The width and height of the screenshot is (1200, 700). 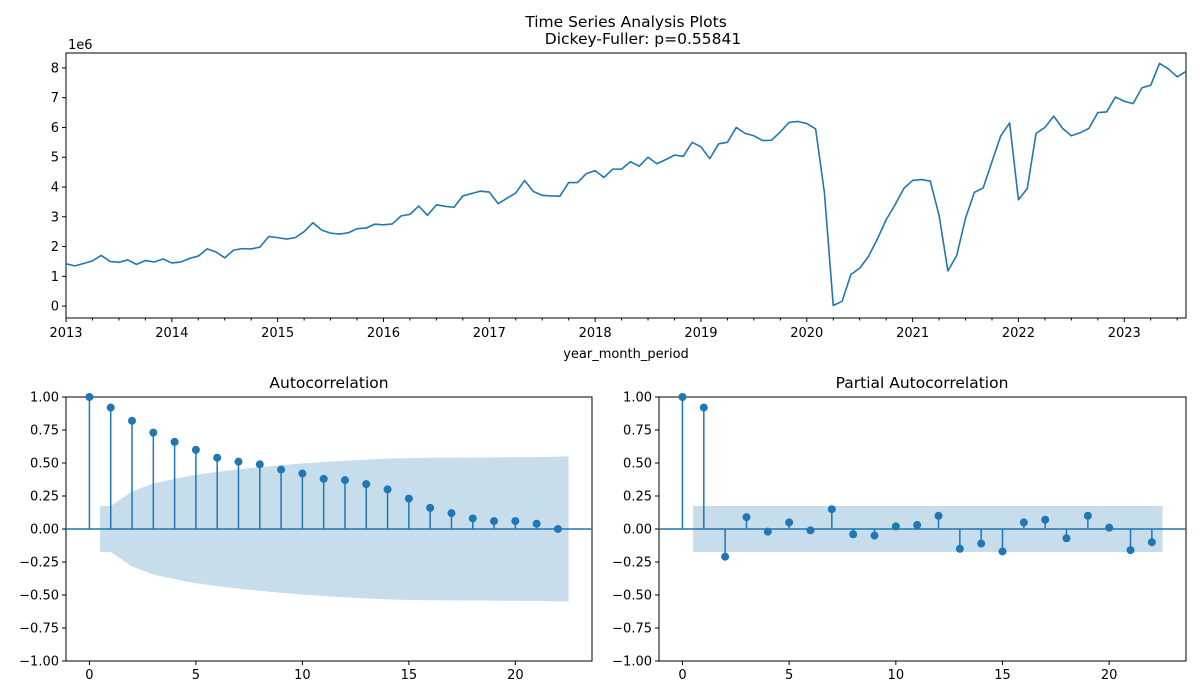 I want to click on ts-y-tick-label: 1, so click(x=55, y=277).